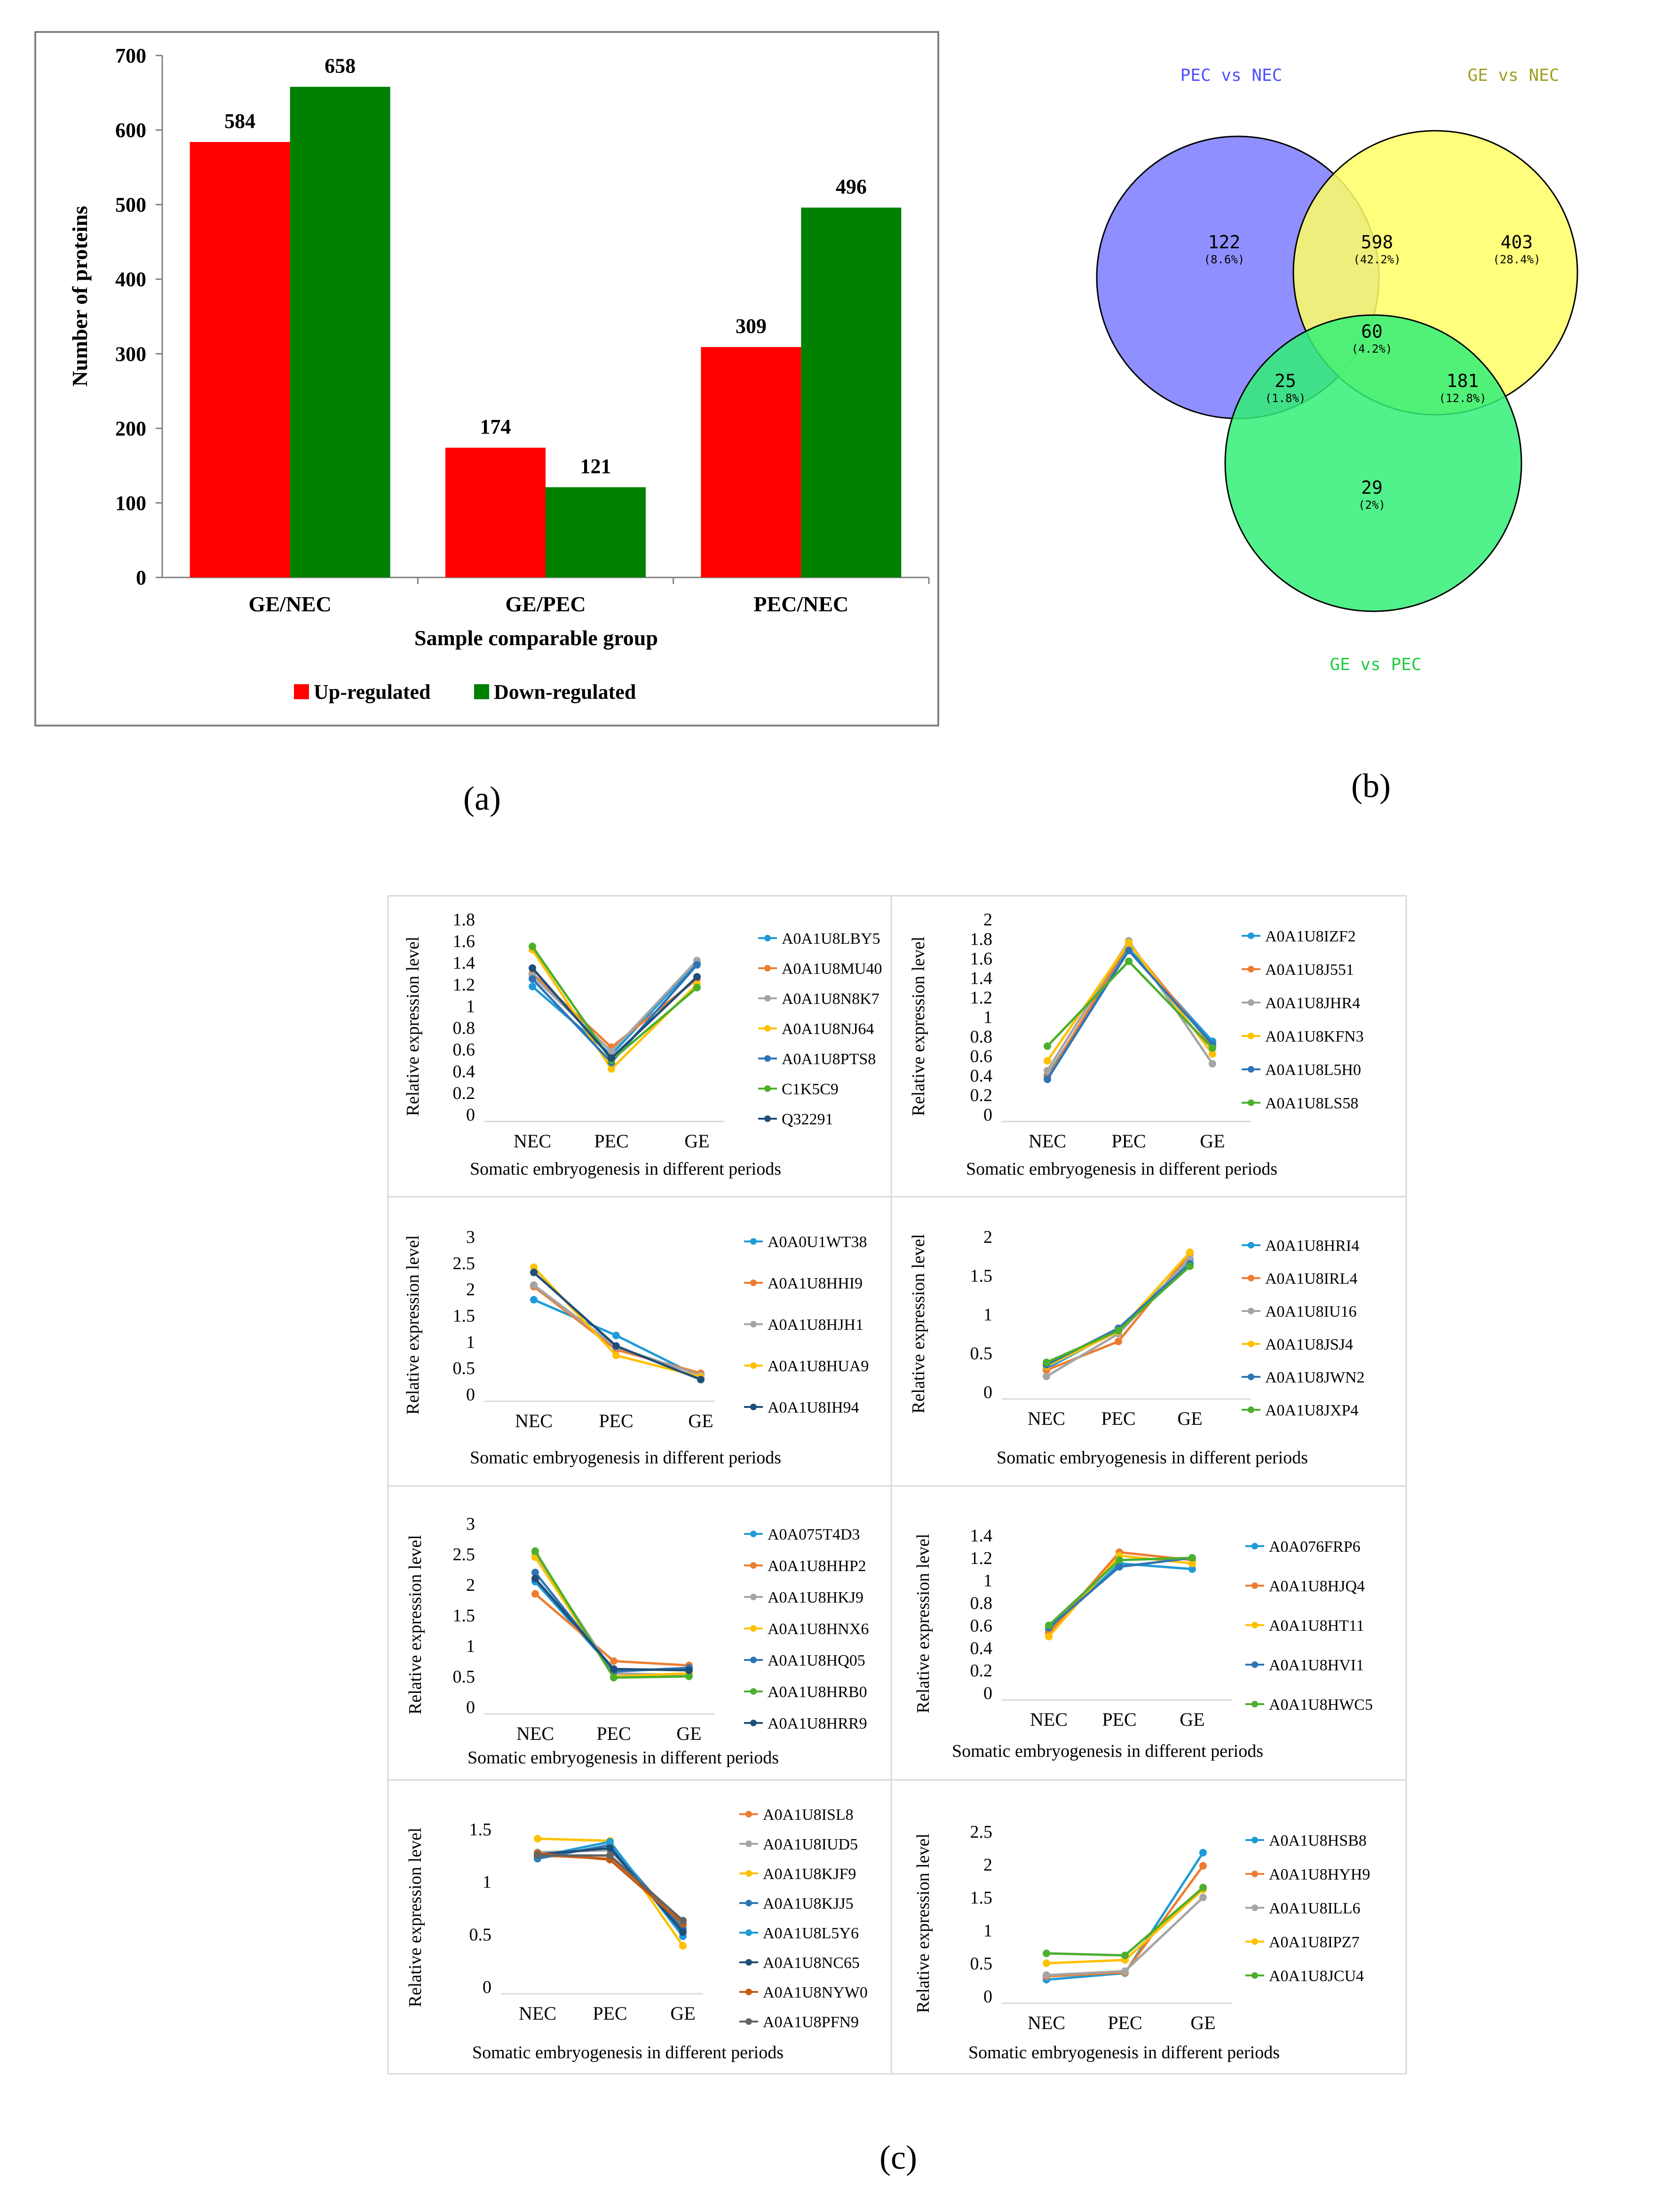 This screenshot has height=2212, width=1679. What do you see at coordinates (982, 1603) in the screenshot?
I see `y-tick-label: 0.8` at bounding box center [982, 1603].